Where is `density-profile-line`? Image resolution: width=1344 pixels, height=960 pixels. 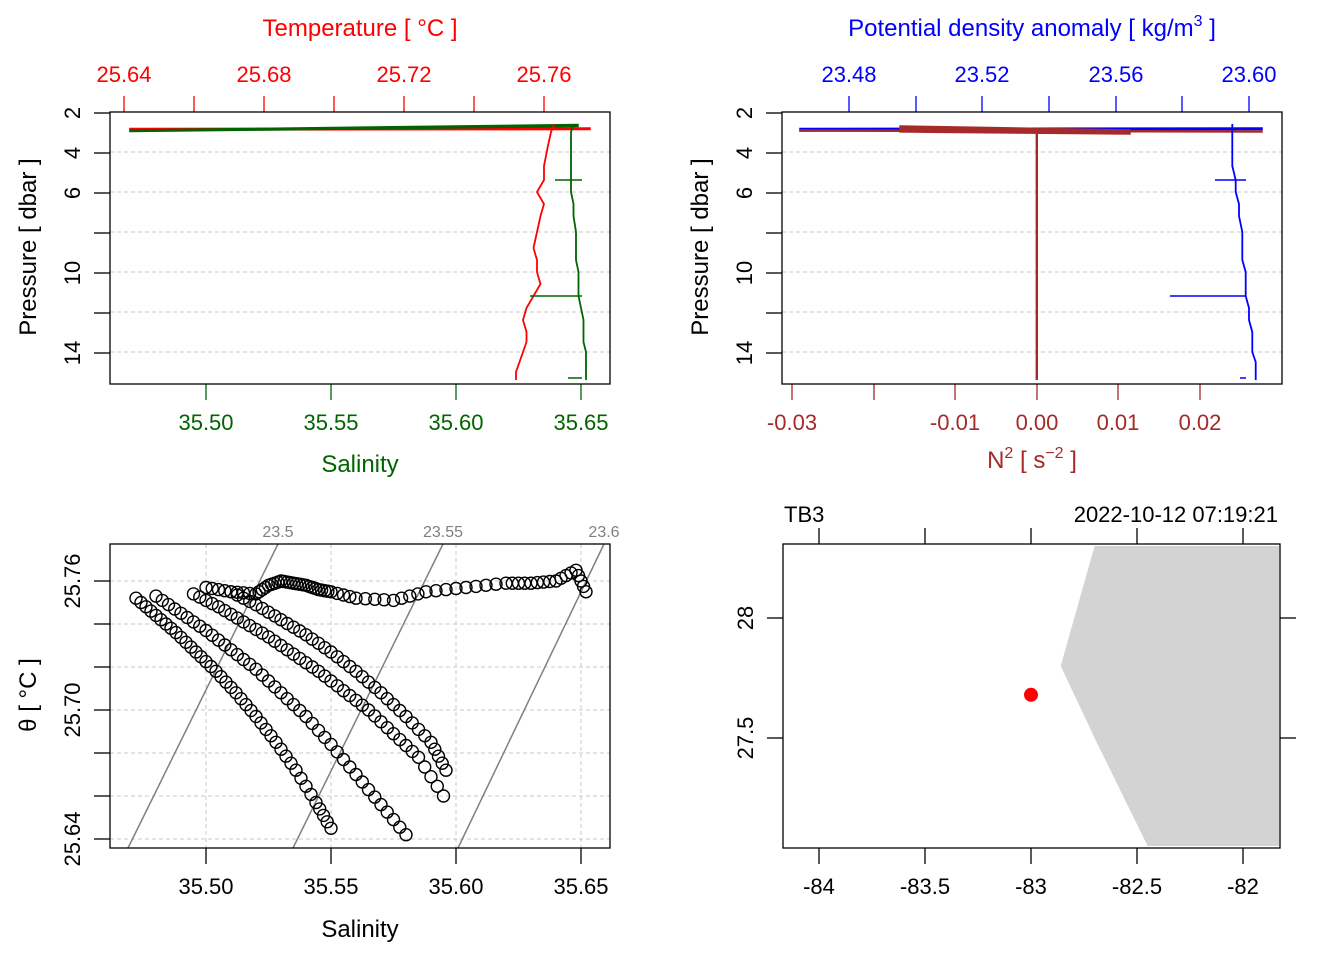 density-profile-line is located at coordinates (1244, 252).